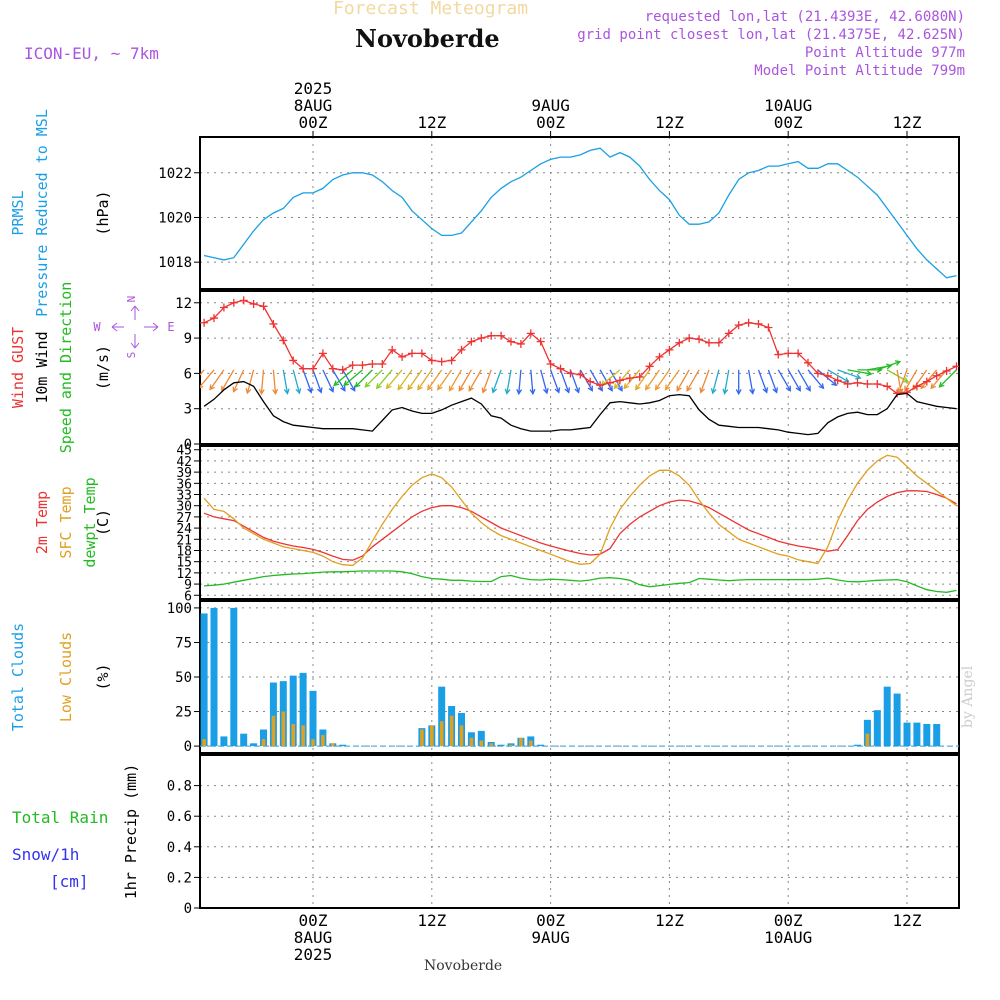  I want to click on y-tick-label: 24, so click(184, 529).